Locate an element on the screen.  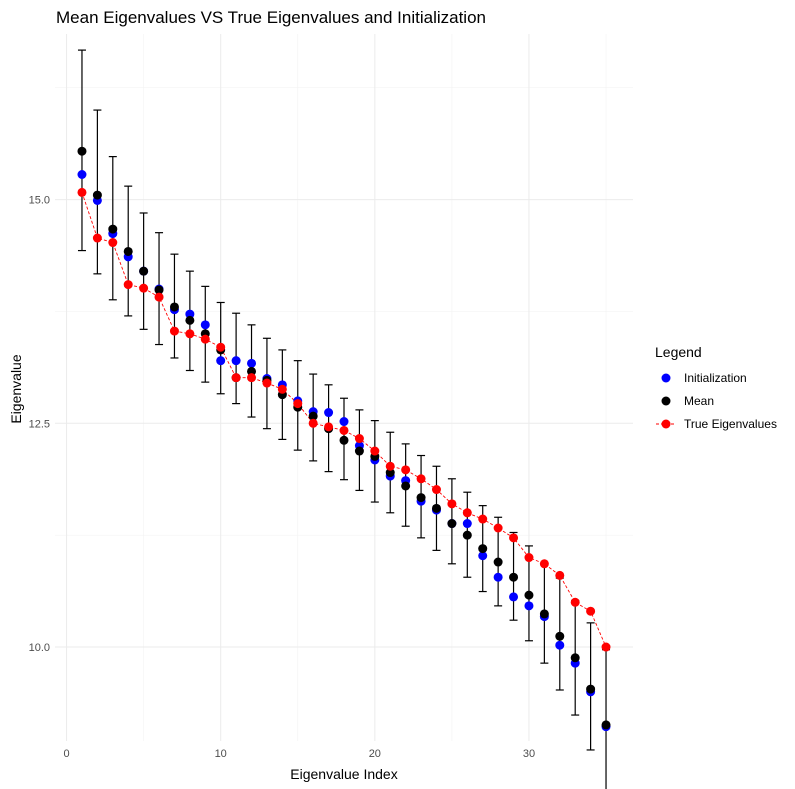
legend-entry-true-eigenvalues: True Eigenvalues is located at coordinates (716, 424).